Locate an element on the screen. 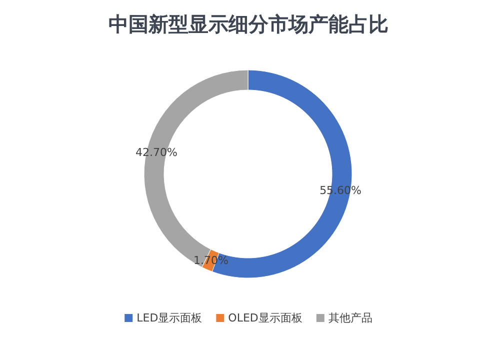 This screenshot has width=497, height=338. legend-label: 其他产品 is located at coordinates (350, 318).